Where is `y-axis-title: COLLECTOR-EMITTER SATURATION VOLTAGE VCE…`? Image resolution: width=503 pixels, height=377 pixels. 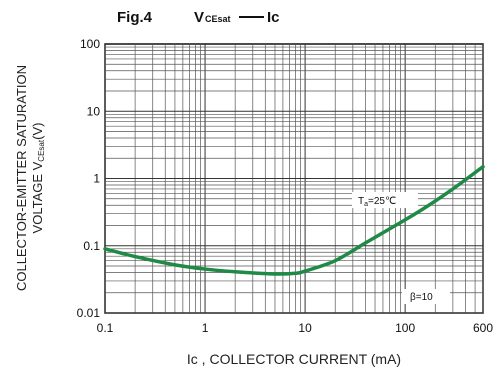
y-axis-title: COLLECTOR-EMITTER SATURATION VOLTAGE VCE… is located at coordinates (30, 178).